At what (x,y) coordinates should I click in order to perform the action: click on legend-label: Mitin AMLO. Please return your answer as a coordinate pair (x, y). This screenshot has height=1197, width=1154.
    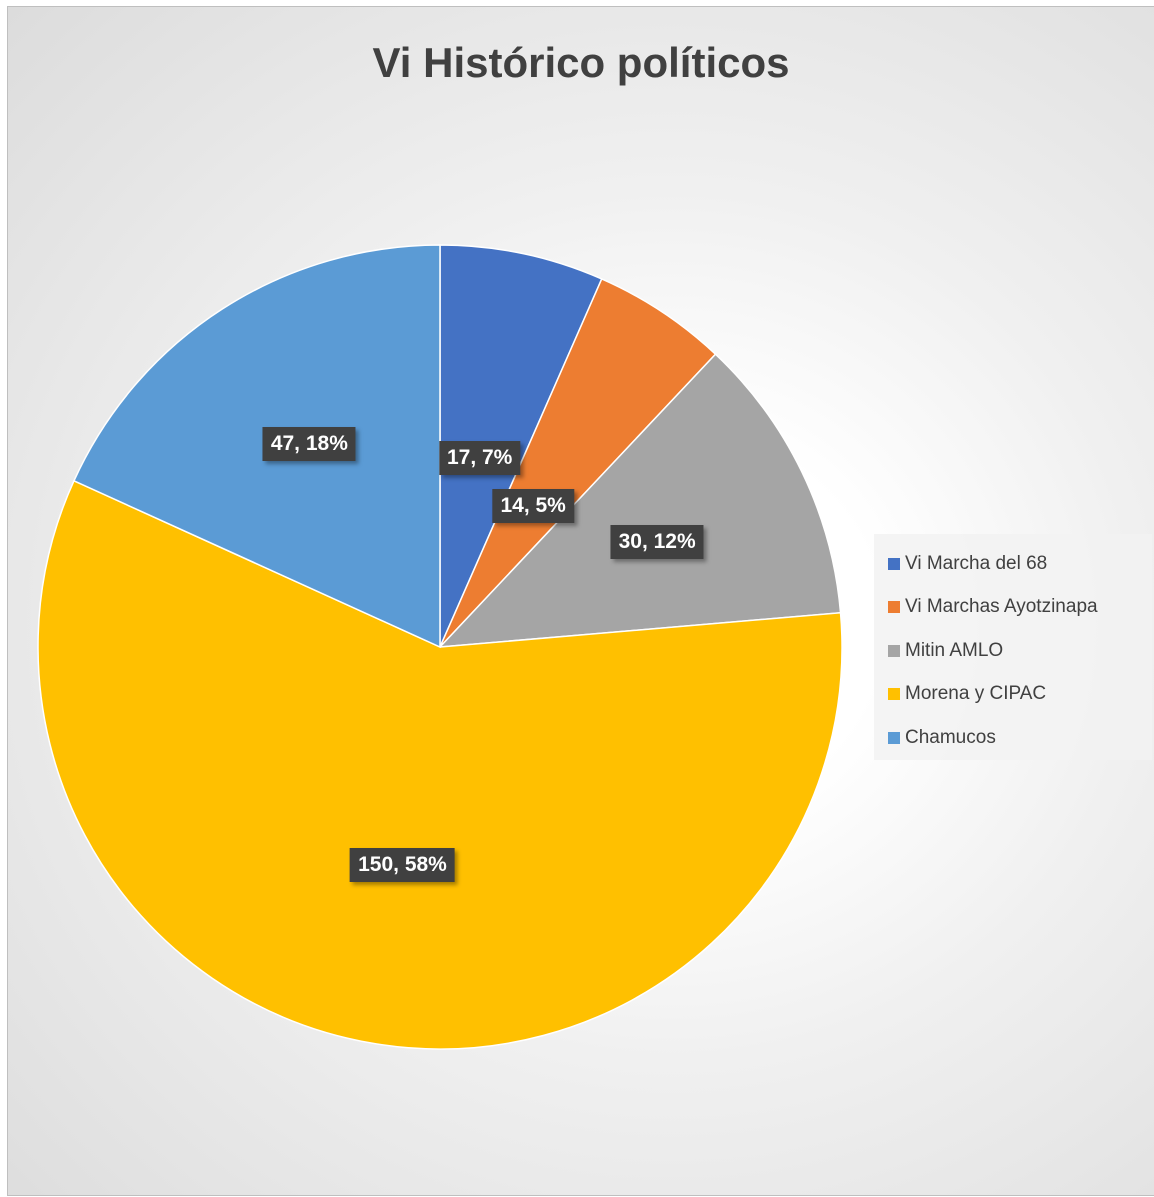
    Looking at the image, I should click on (954, 650).